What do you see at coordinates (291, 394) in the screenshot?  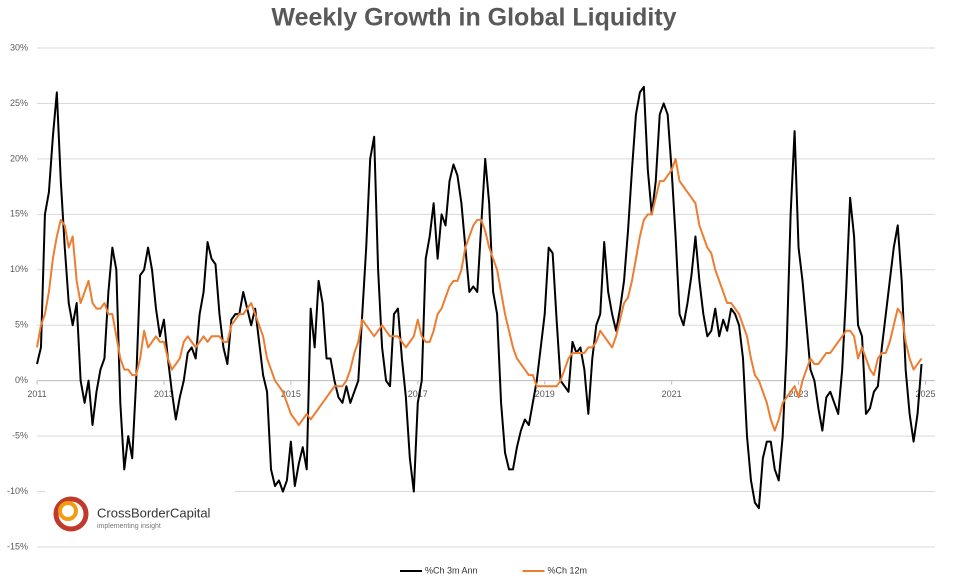 I see `x-tick-label: 2015` at bounding box center [291, 394].